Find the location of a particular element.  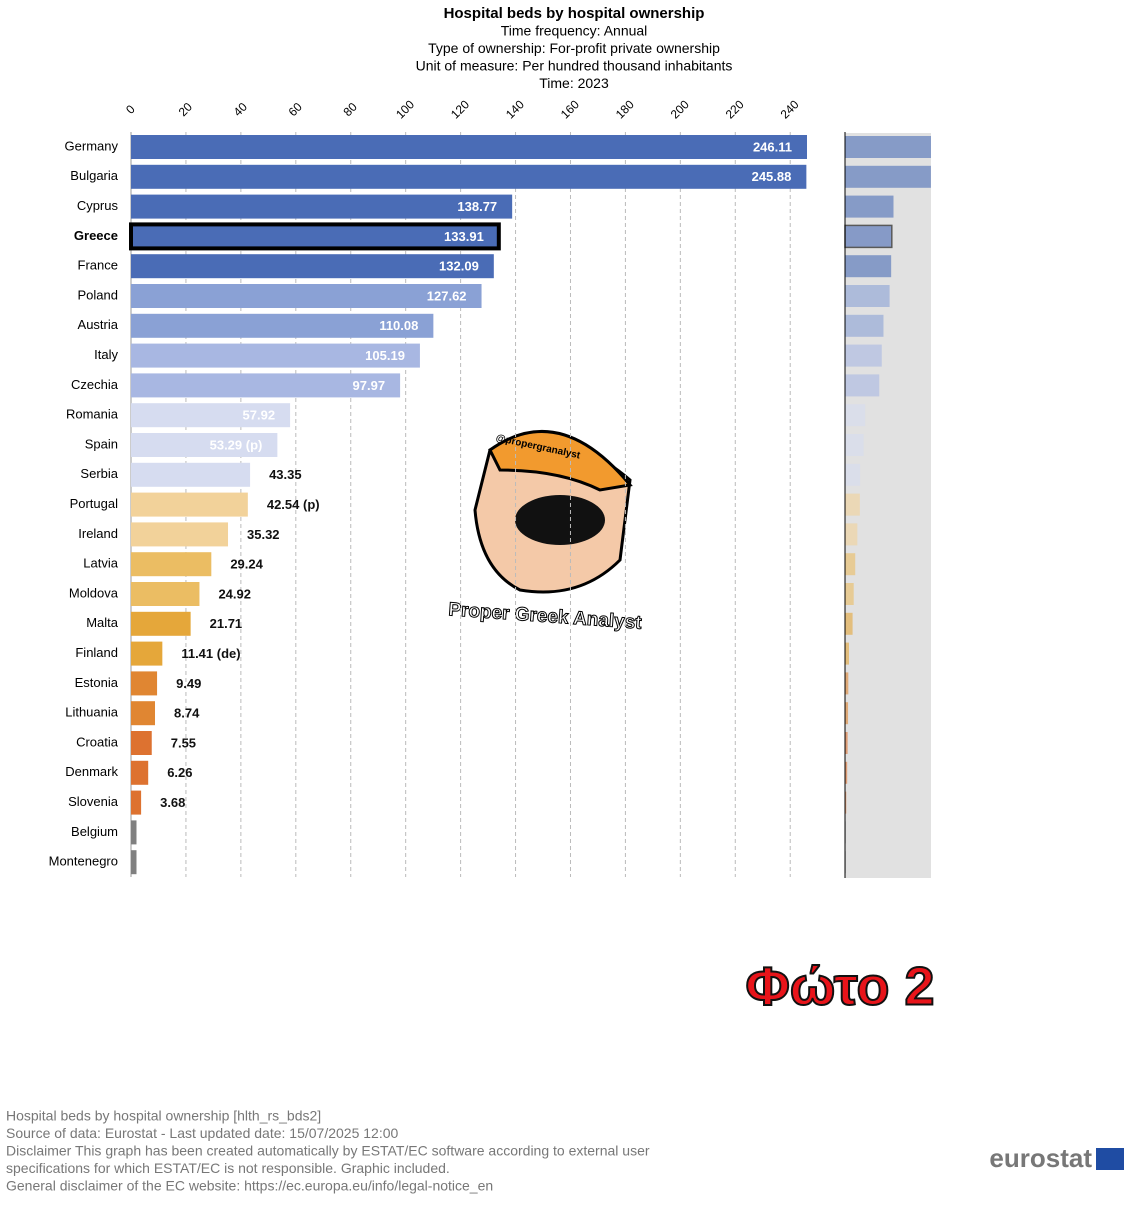

y-tick-label: Montenegro is located at coordinates (83, 861).